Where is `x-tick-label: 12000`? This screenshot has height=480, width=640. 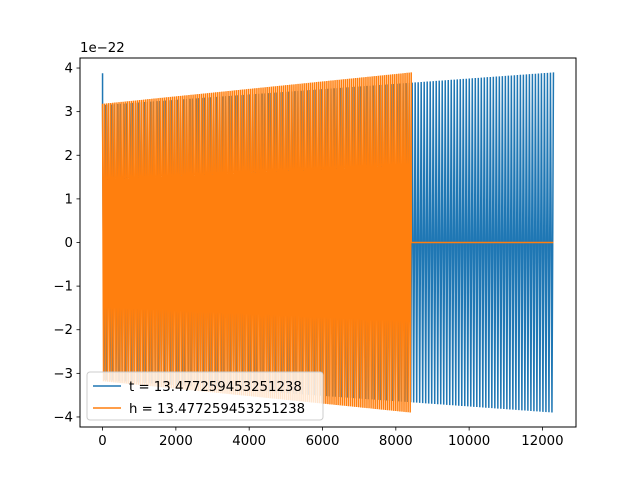 x-tick-label: 12000 is located at coordinates (542, 441).